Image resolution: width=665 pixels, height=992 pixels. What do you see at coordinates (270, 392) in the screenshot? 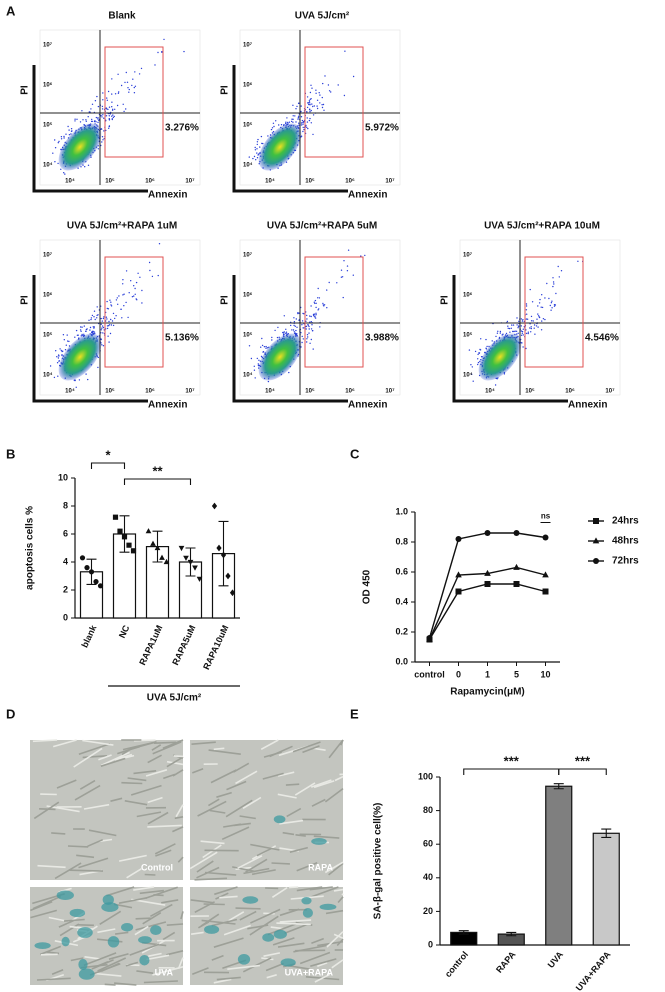
I see `x-tick-label: 10⁴` at bounding box center [270, 392].